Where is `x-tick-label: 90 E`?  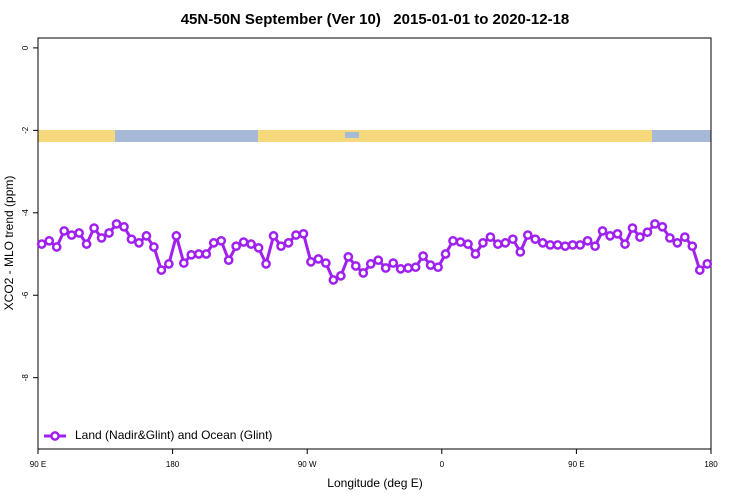
x-tick-label: 90 E is located at coordinates (576, 464).